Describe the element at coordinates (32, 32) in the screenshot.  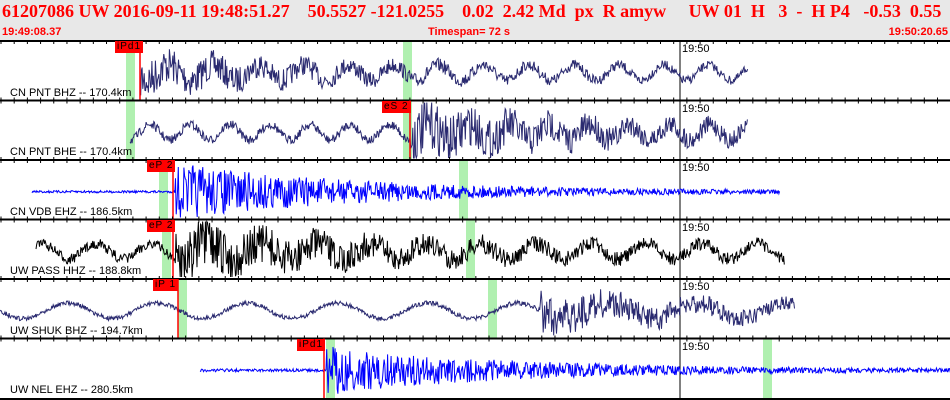
I see `start-time: 19:49:08.37` at that location.